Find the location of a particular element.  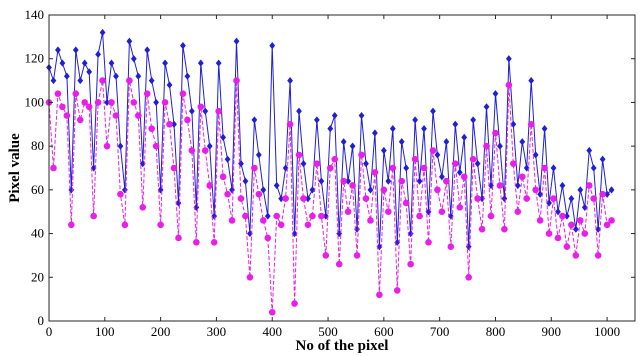

x-tick-label: 600 is located at coordinates (384, 331).